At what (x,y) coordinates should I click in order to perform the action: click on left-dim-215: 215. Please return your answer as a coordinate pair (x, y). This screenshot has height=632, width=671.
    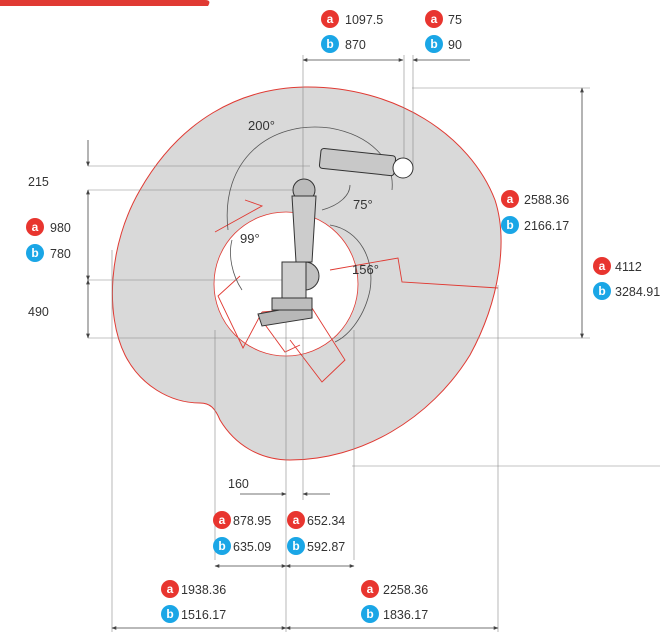
    Looking at the image, I should click on (38, 182).